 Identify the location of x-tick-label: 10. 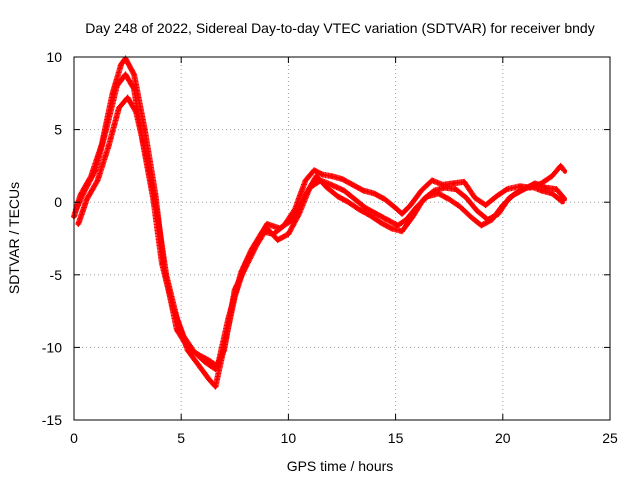
(289, 438).